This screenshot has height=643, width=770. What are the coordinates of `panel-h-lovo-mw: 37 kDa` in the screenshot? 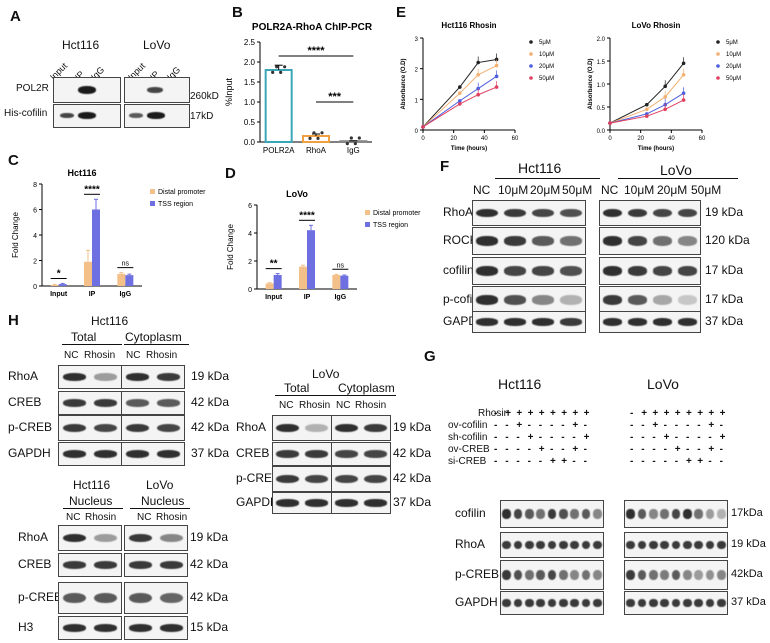 It's located at (412, 502).